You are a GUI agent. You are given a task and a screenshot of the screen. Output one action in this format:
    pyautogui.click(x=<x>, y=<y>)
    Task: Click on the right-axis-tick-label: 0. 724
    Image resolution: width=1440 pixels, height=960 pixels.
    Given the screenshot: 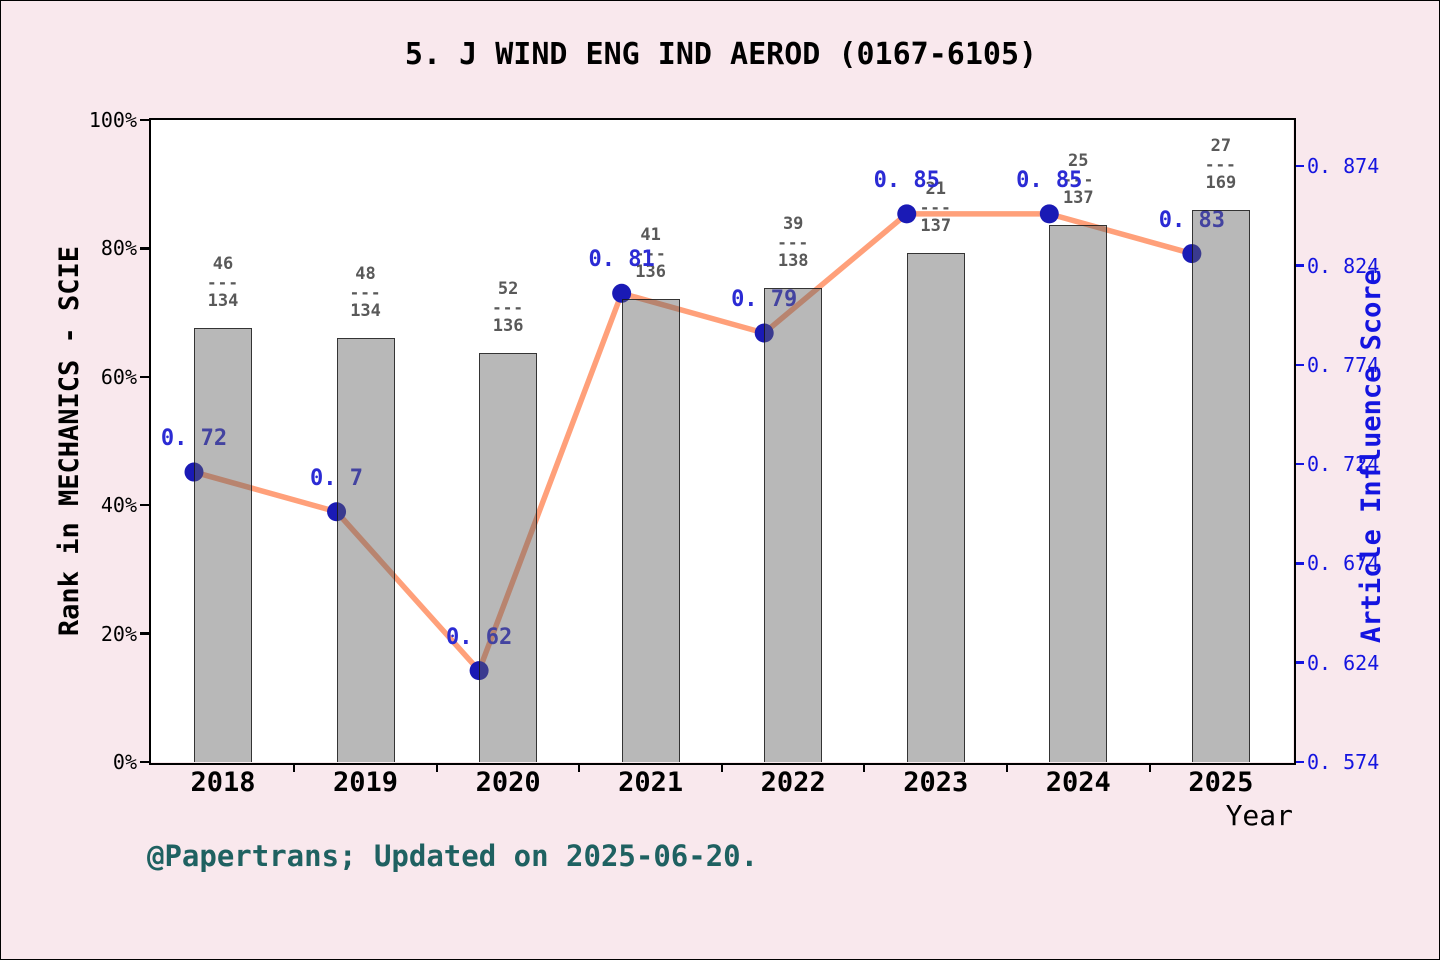 What is the action you would take?
    pyautogui.click(x=1343, y=464)
    